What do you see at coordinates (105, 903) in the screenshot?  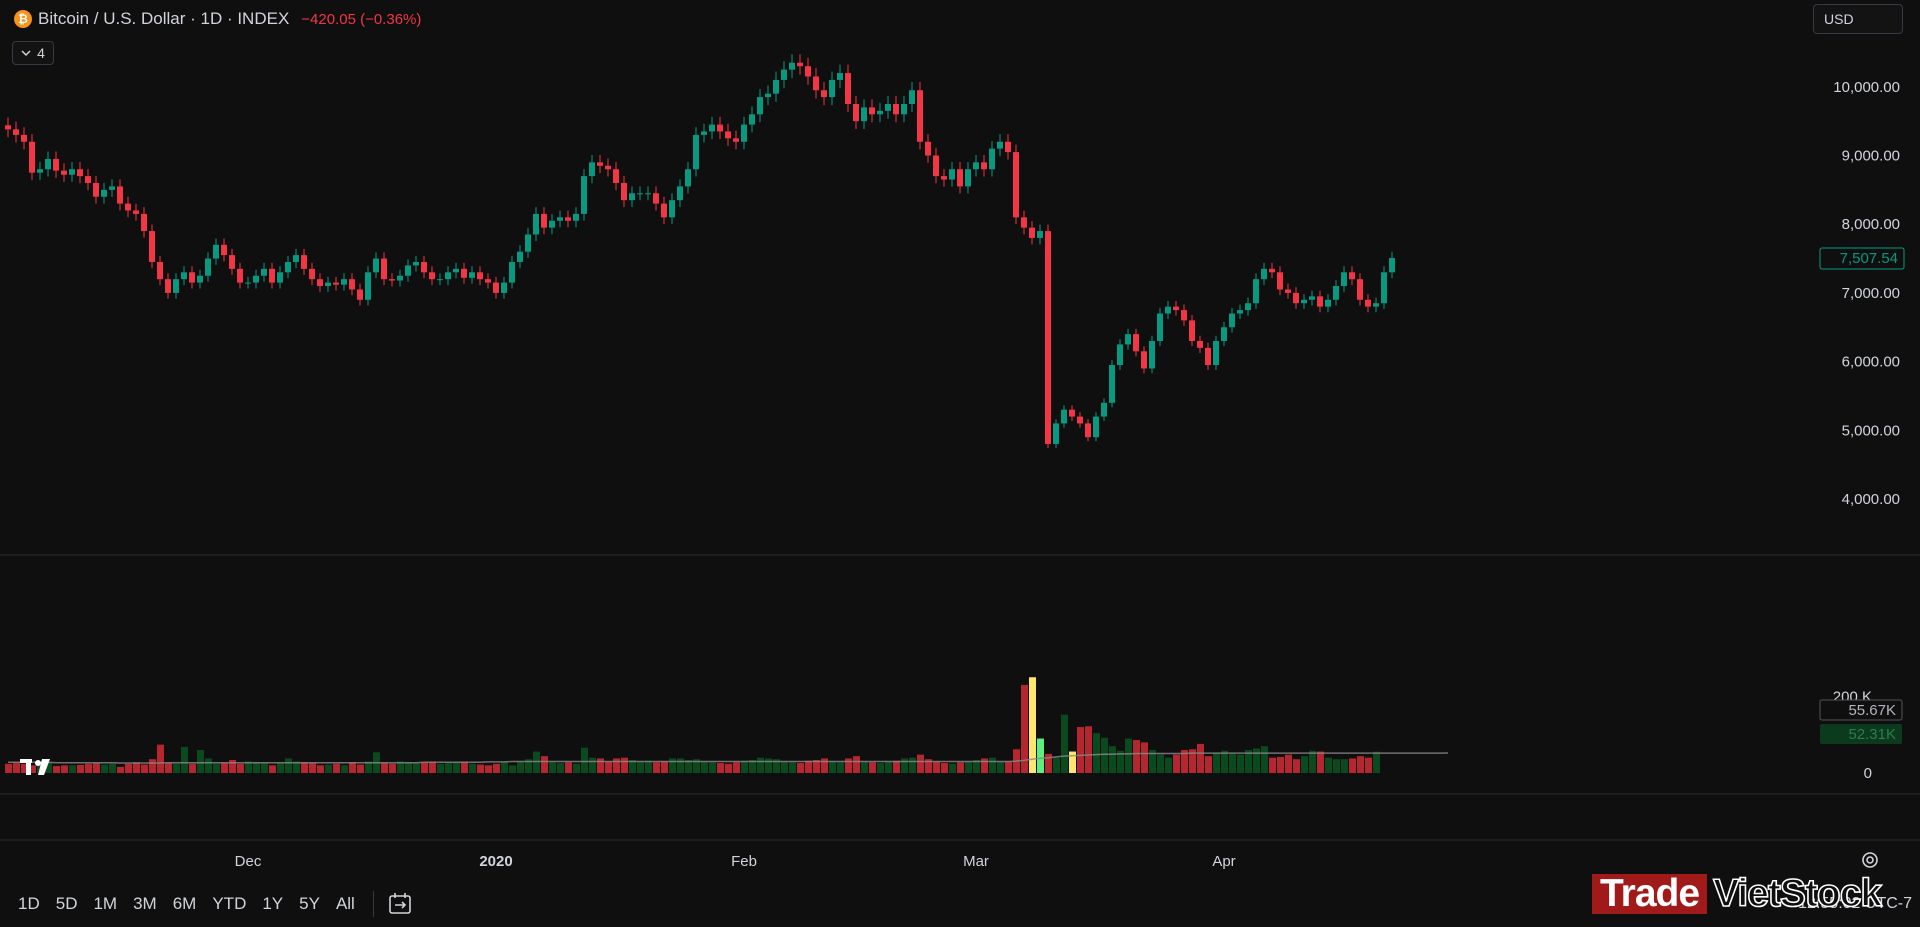 I see `range-1m: 1M` at bounding box center [105, 903].